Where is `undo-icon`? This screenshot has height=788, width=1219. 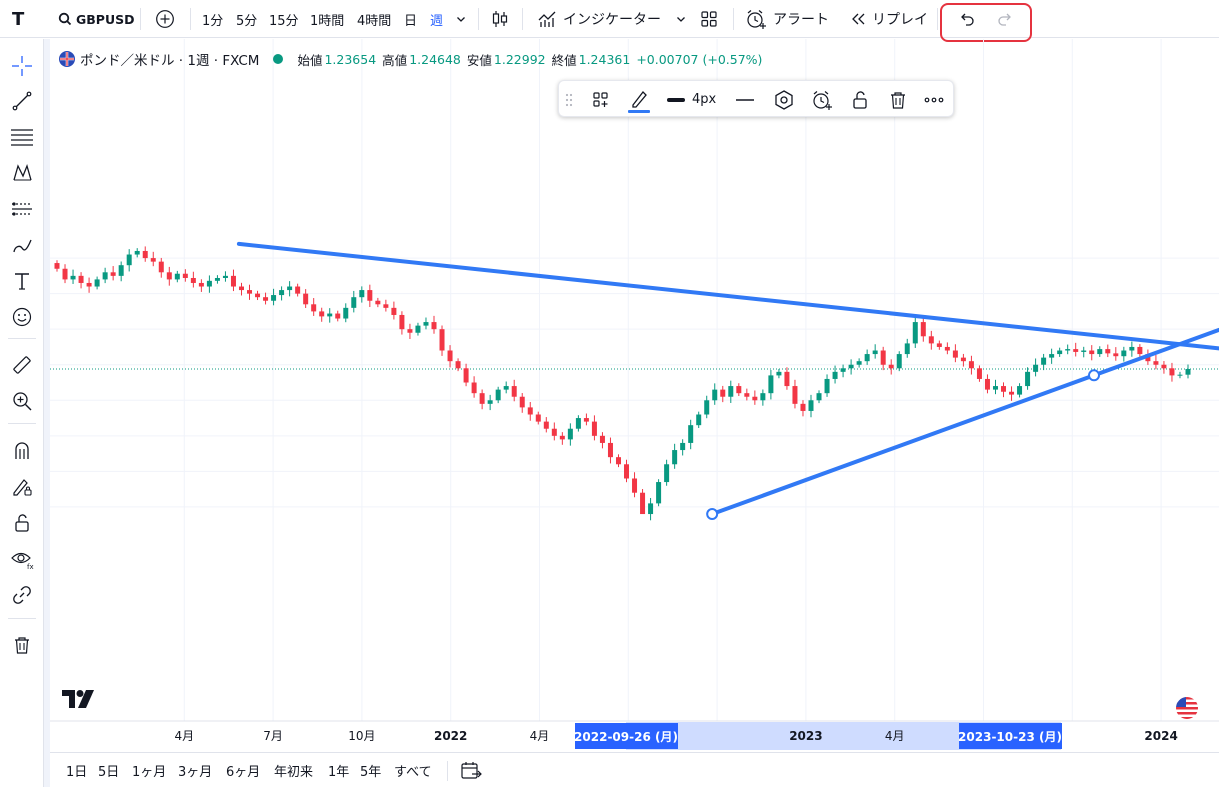 undo-icon is located at coordinates (967, 19).